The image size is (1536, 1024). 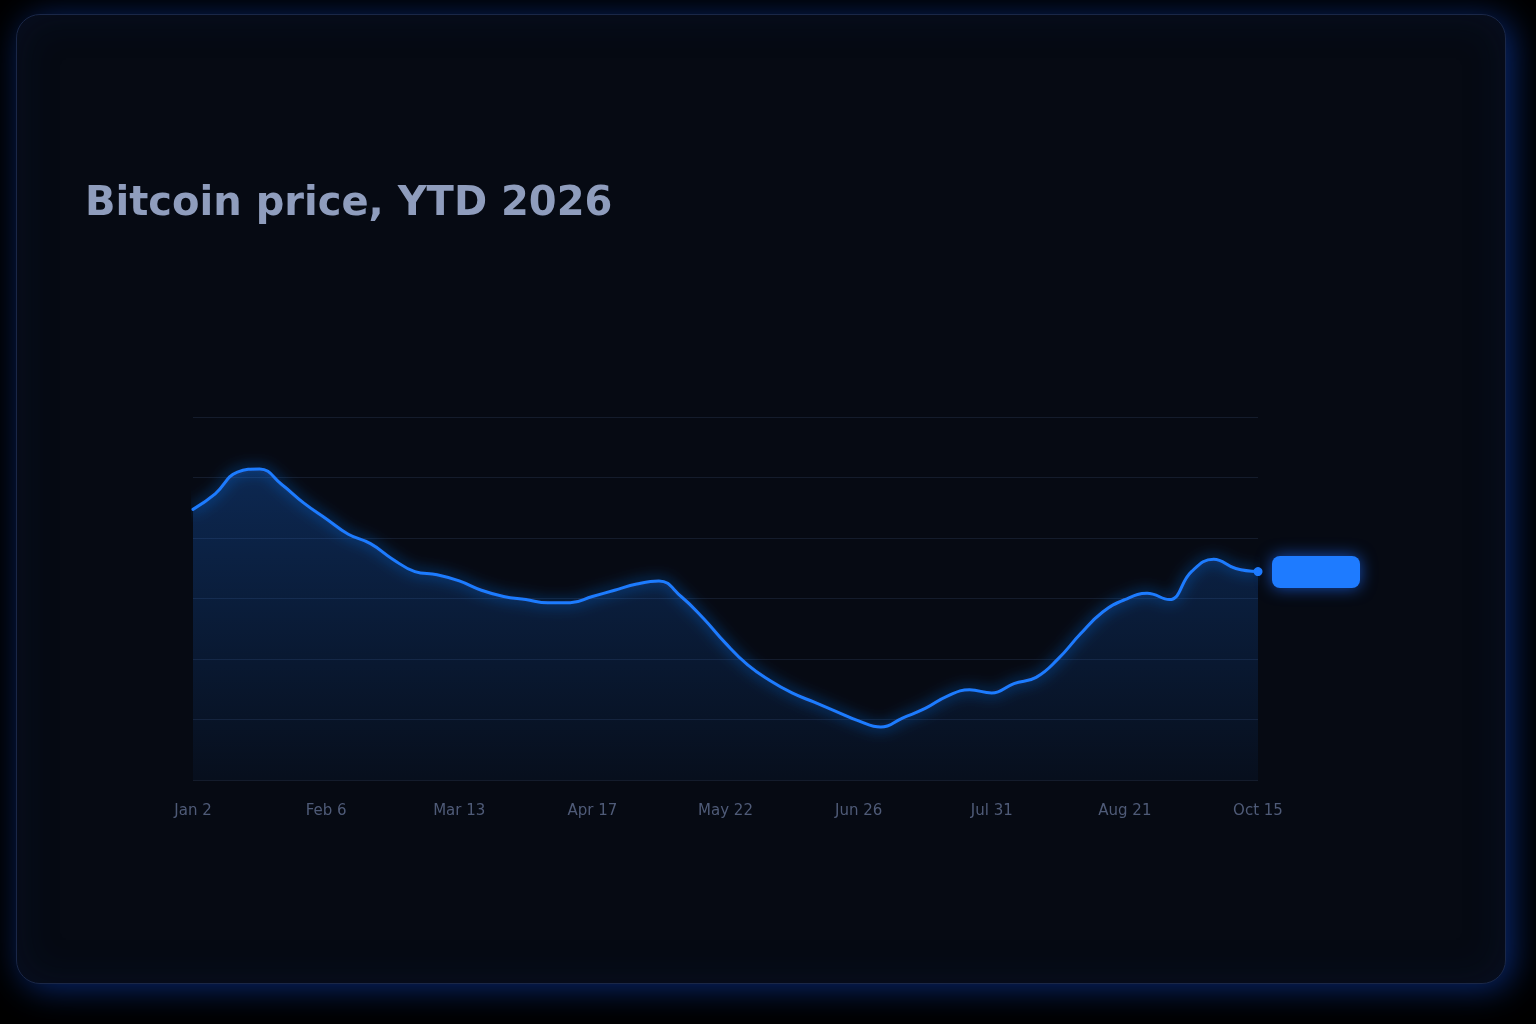 What do you see at coordinates (192, 809) in the screenshot?
I see `x-tick-label: Jan 2` at bounding box center [192, 809].